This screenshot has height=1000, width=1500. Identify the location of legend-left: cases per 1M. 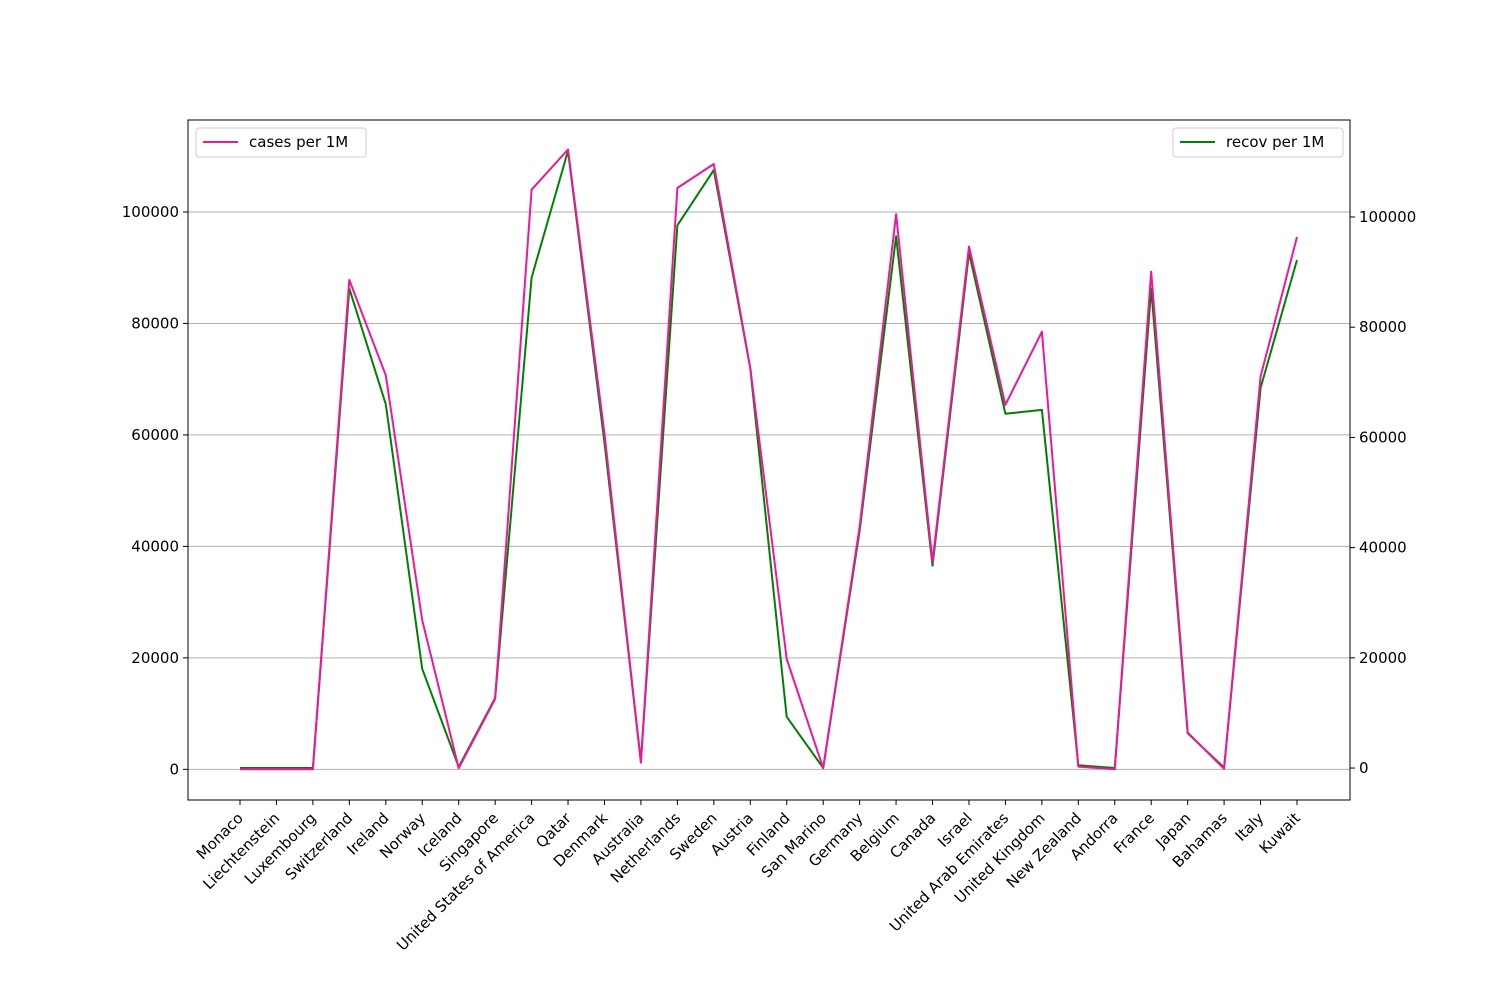
(281, 142).